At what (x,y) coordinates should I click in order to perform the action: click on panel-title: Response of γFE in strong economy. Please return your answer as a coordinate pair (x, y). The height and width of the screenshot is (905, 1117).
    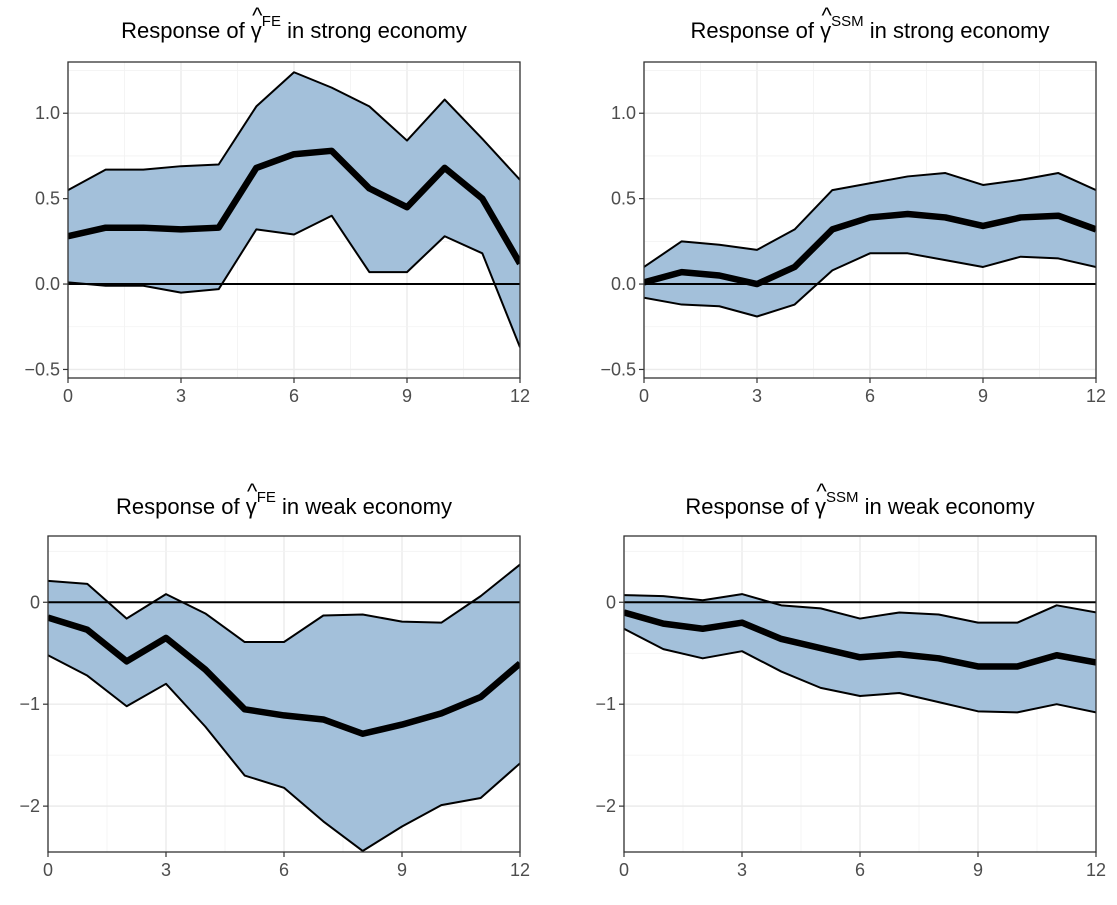
    Looking at the image, I should click on (294, 28).